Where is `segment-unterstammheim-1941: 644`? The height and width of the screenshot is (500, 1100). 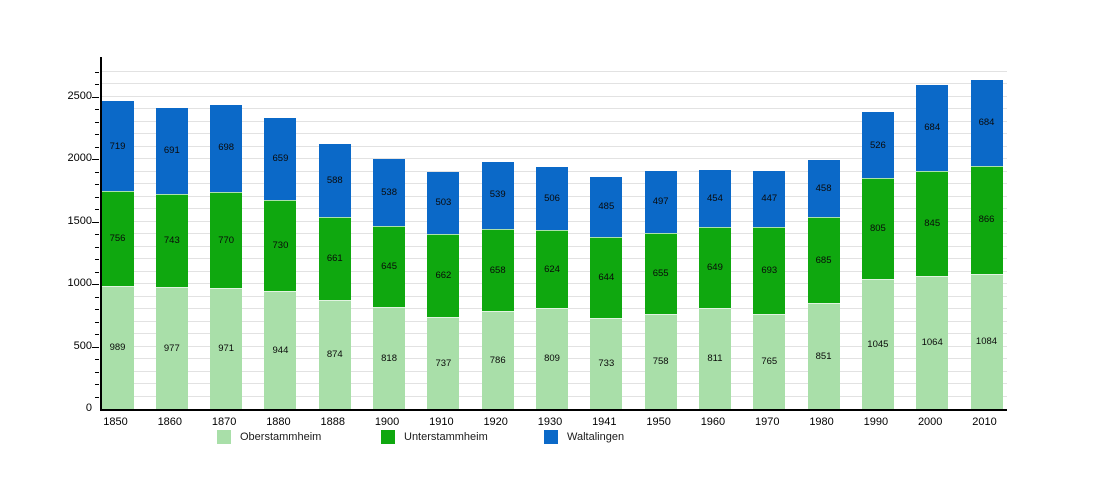
segment-unterstammheim-1941: 644 is located at coordinates (606, 277).